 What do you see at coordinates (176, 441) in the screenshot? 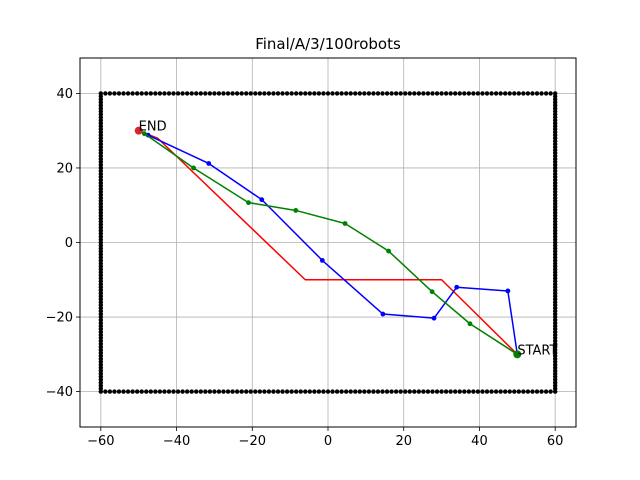
I see `x-tick-label: −40` at bounding box center [176, 441].